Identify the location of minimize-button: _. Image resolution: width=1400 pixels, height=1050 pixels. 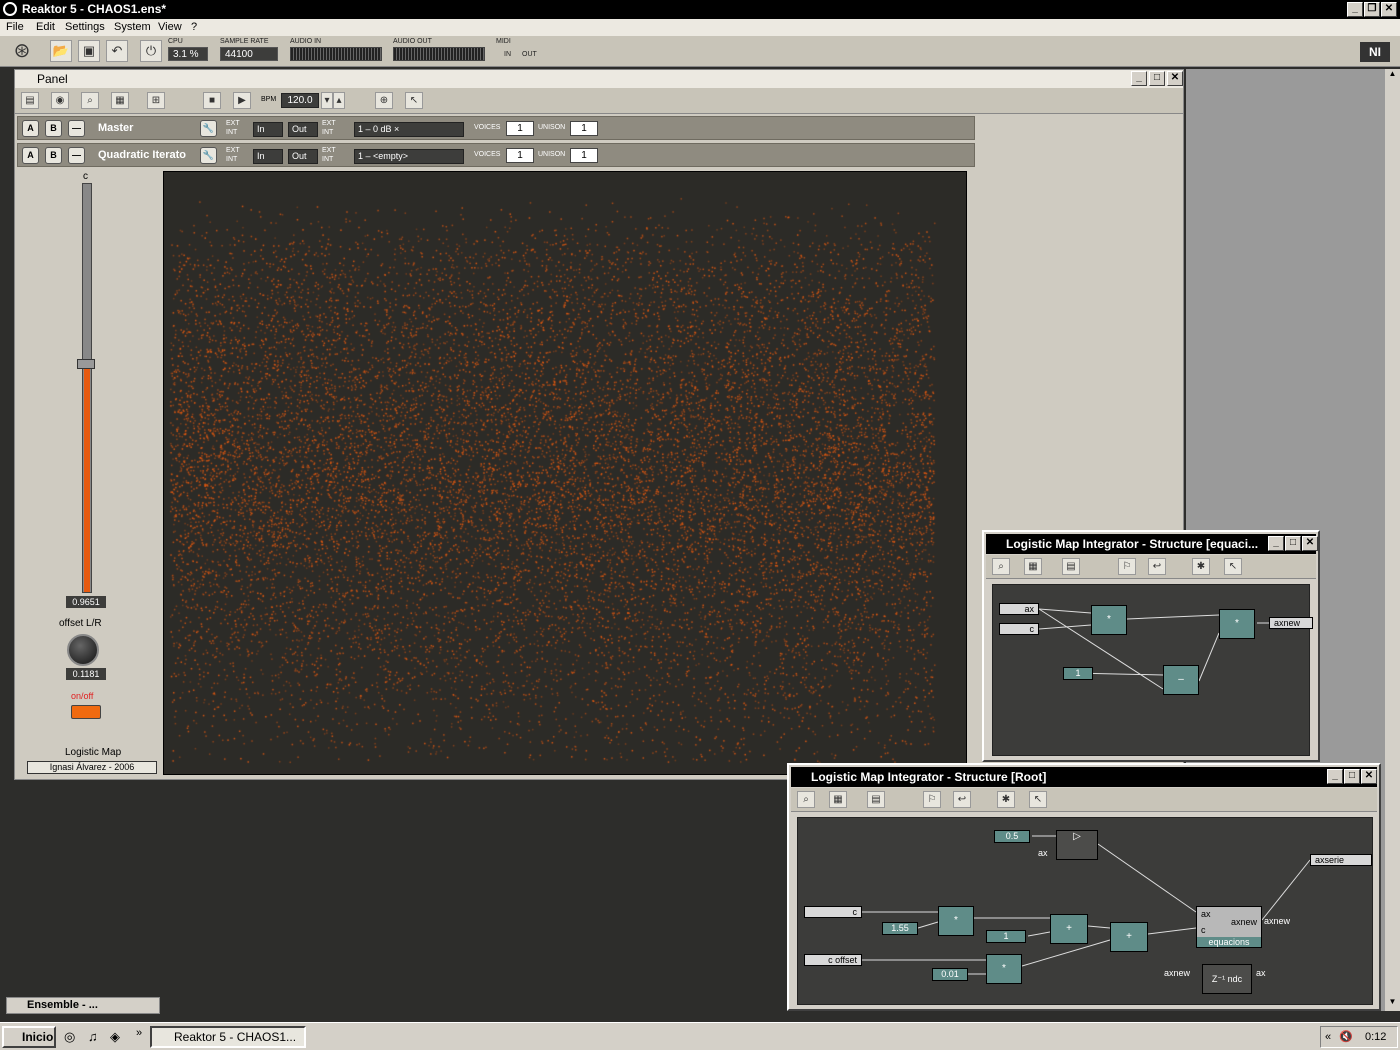
(1355, 9).